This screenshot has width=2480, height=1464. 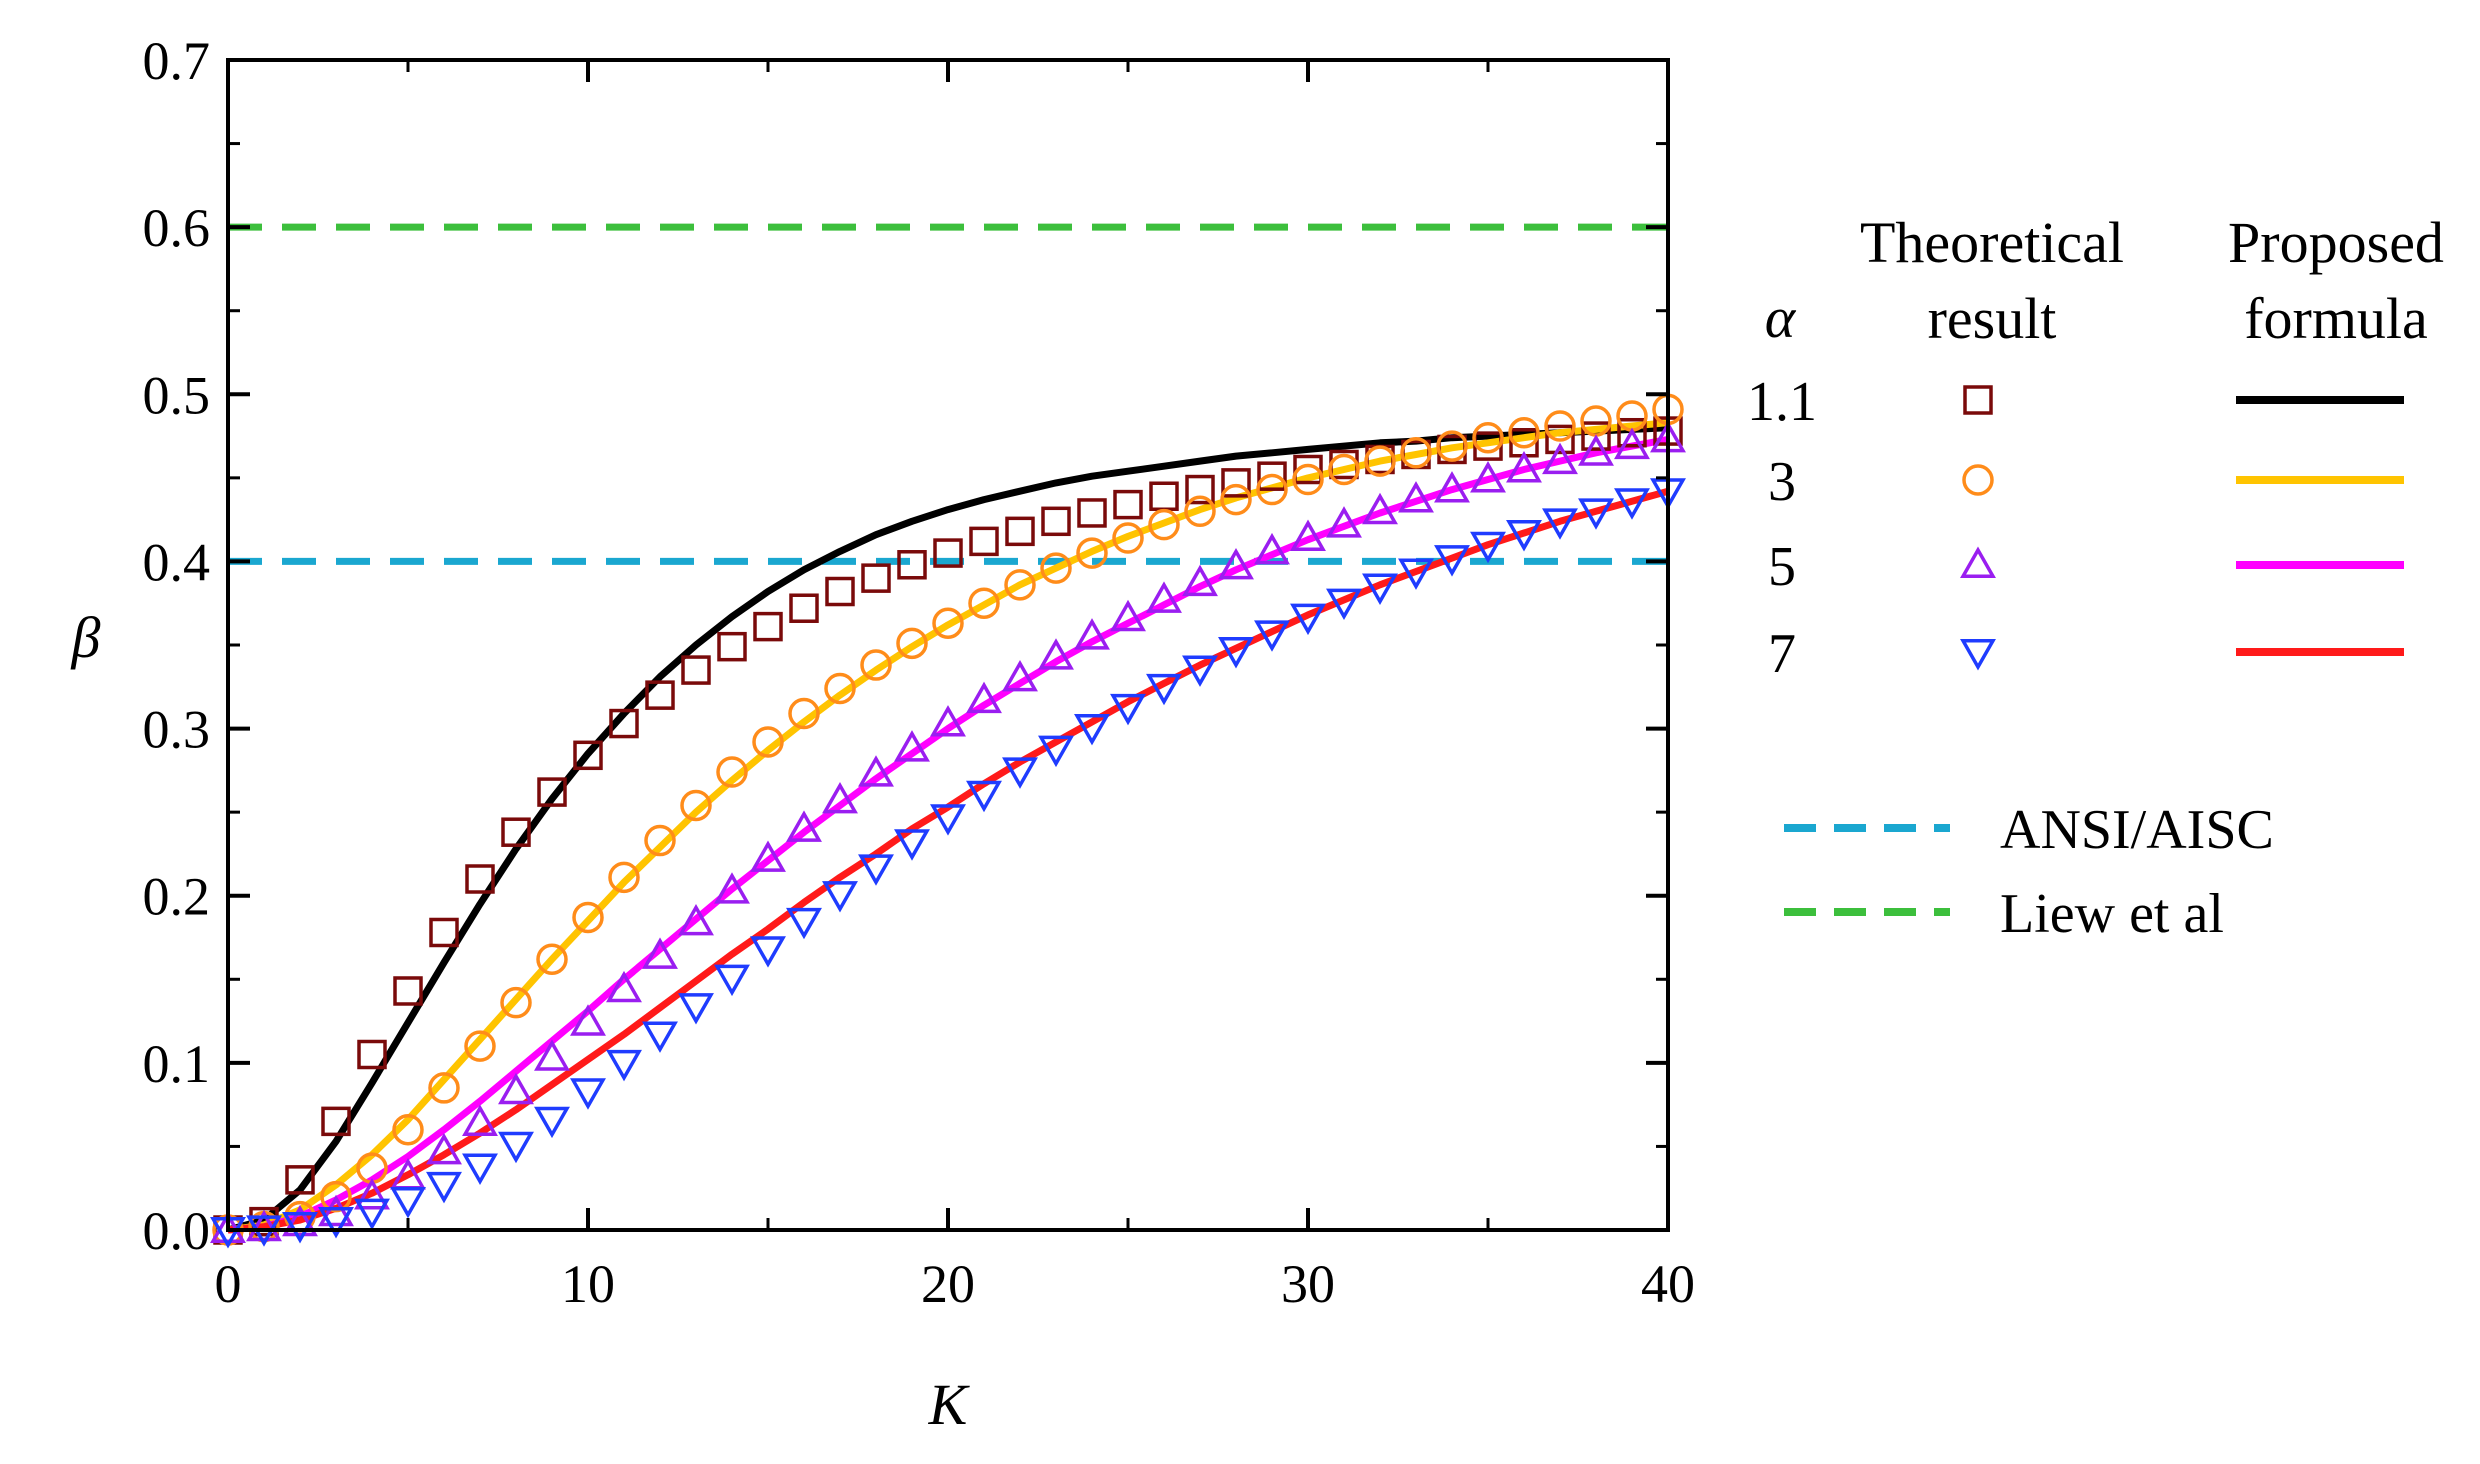 What do you see at coordinates (1782, 567) in the screenshot?
I see `legend-alpha-5: 5` at bounding box center [1782, 567].